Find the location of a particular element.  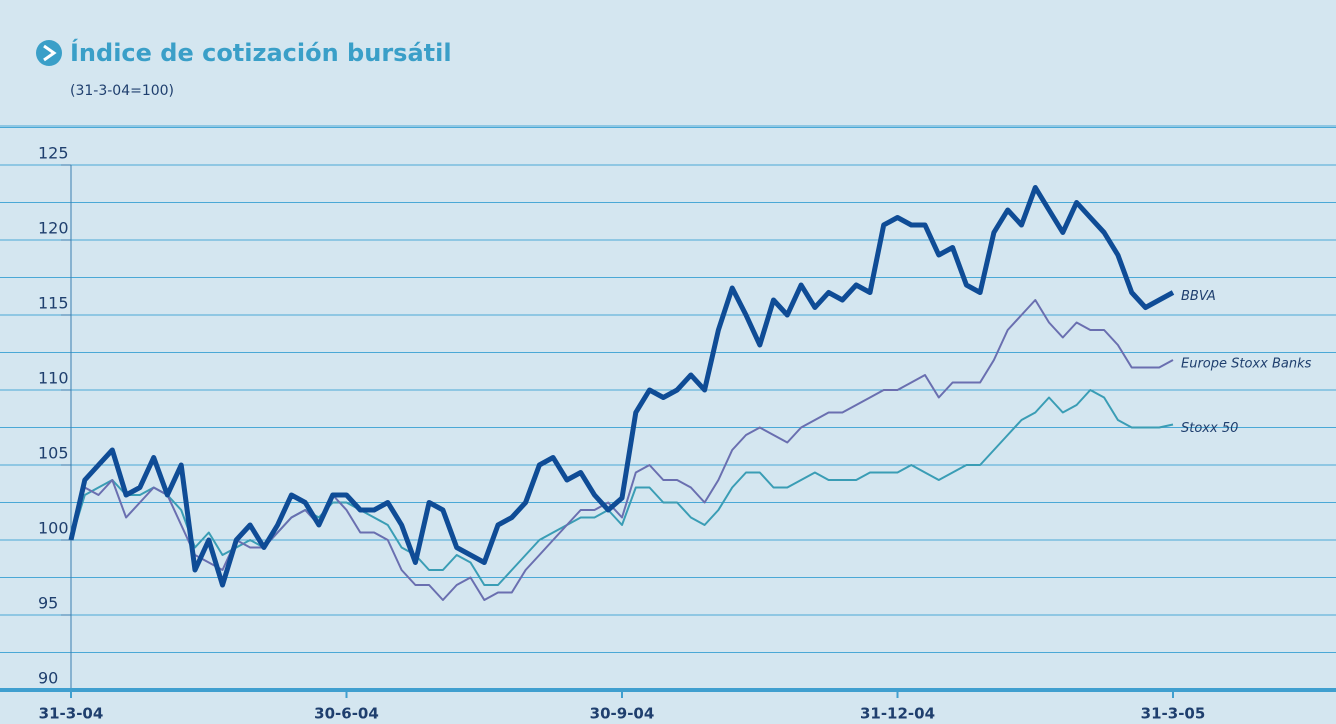

y-tick-label: 110 is located at coordinates (53, 378).